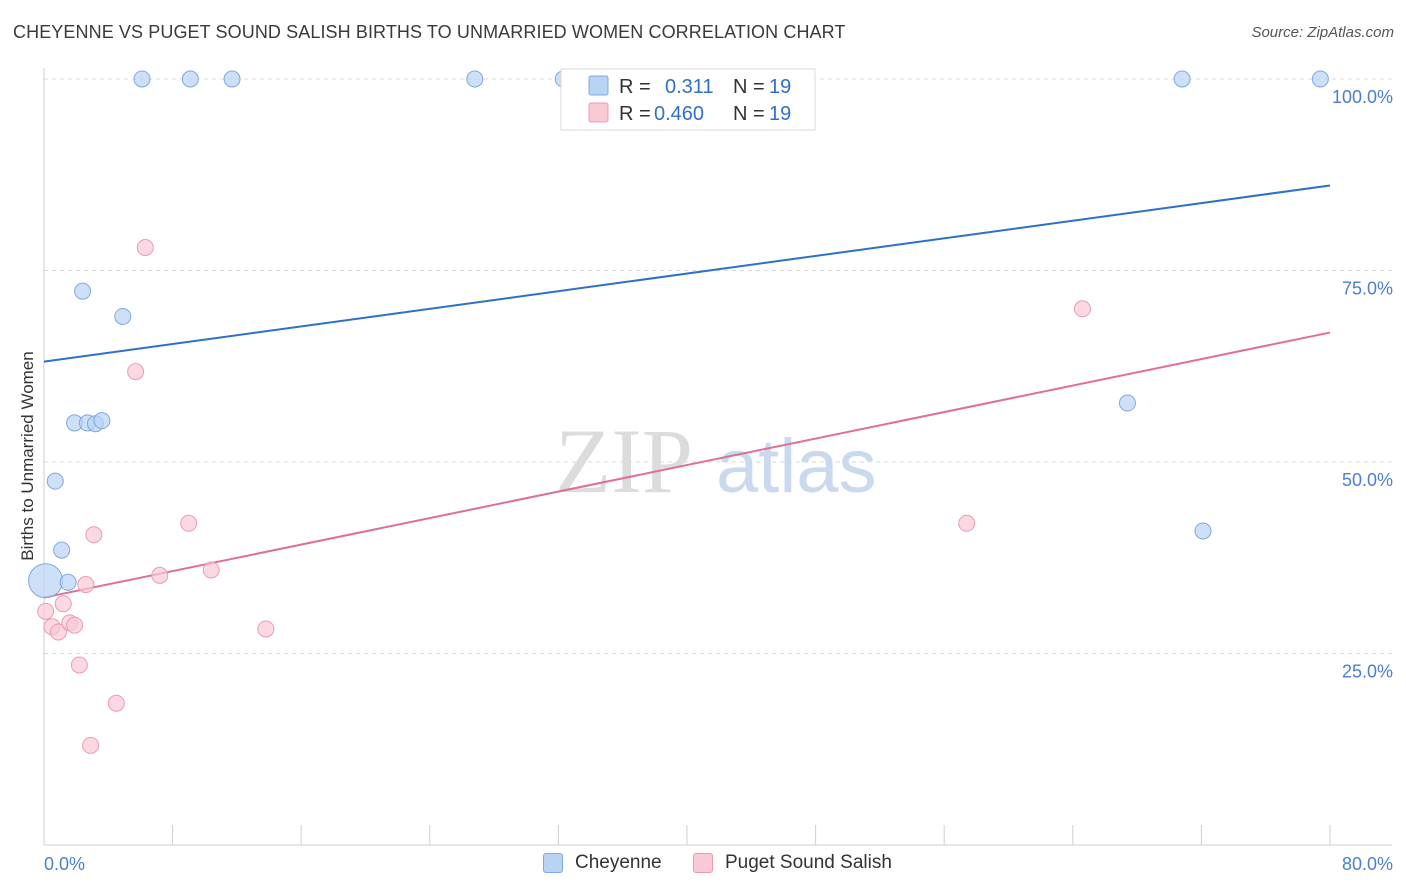 Image resolution: width=1406 pixels, height=892 pixels. Describe the element at coordinates (1322, 32) in the screenshot. I see `source-label: Source: ZipAtlas.com` at that location.